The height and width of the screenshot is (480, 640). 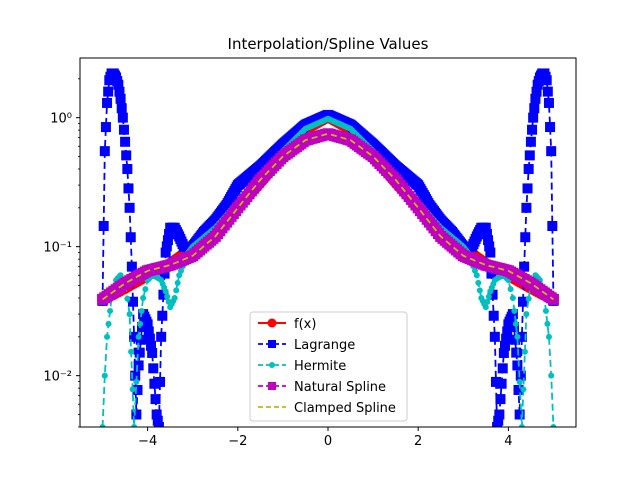 I want to click on y-tick-label: 10⁰, so click(x=61, y=119).